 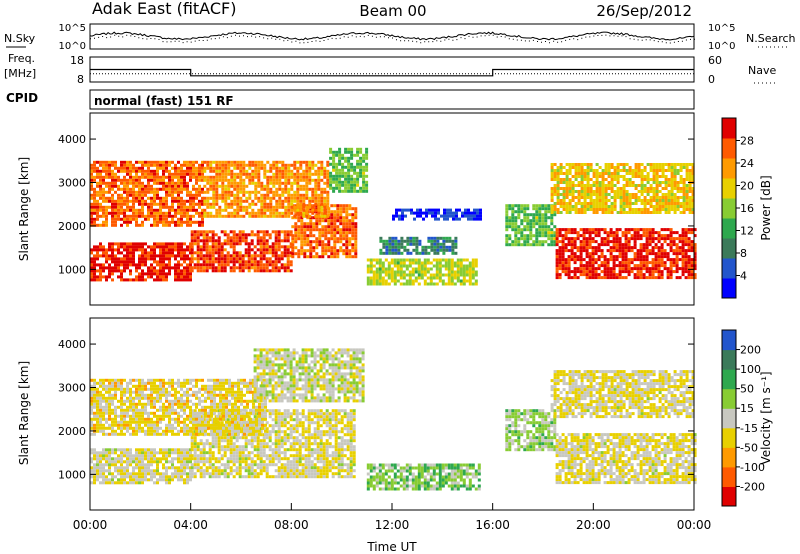 What do you see at coordinates (721, 28) in the screenshot?
I see `noise-right-tick-top: 10^5` at bounding box center [721, 28].